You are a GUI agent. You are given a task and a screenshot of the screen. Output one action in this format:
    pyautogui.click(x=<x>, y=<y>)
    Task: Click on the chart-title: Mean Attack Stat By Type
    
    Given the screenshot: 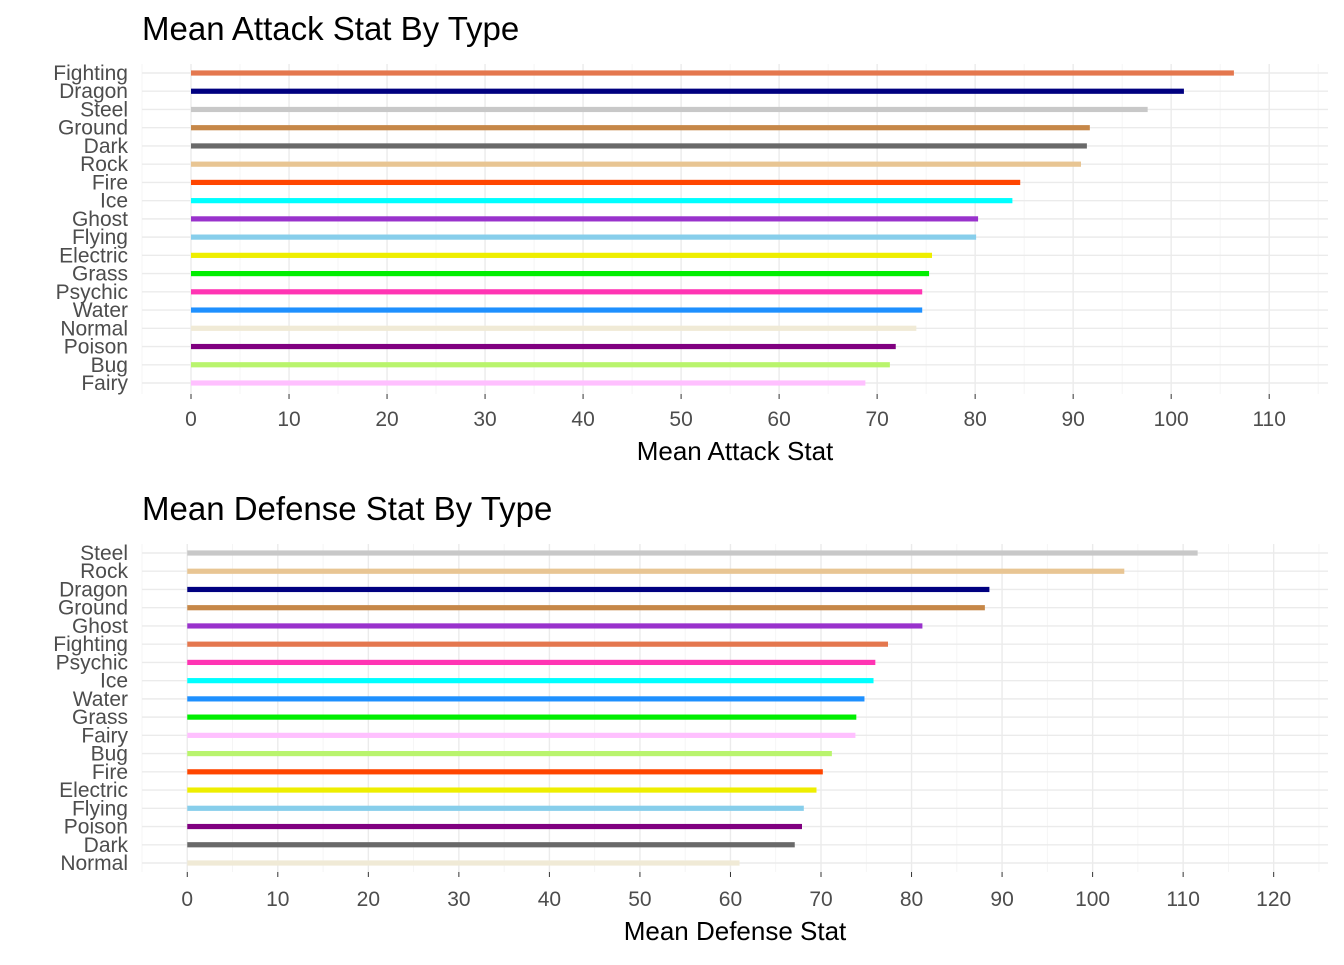 What is the action you would take?
    pyautogui.click(x=330, y=28)
    